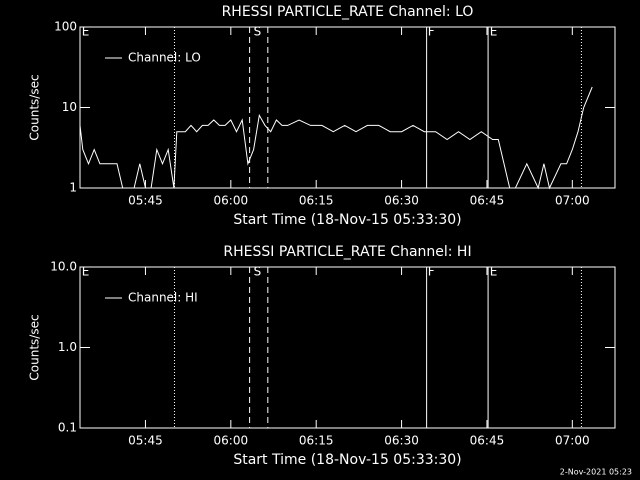 The width and height of the screenshot is (640, 480). Describe the element at coordinates (163, 298) in the screenshot. I see `legend-label: Channel: HI` at that location.